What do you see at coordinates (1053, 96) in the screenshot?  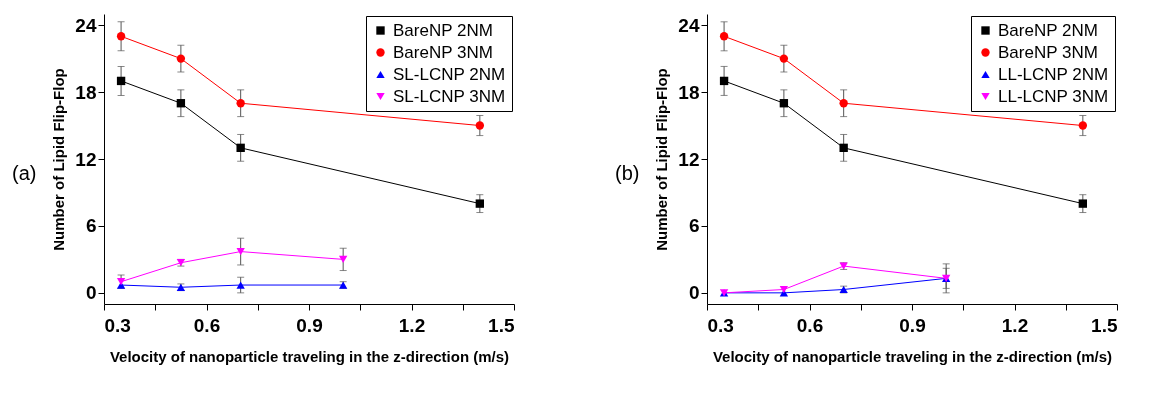 I see `legend-label: LL-LCNP 3NM` at bounding box center [1053, 96].